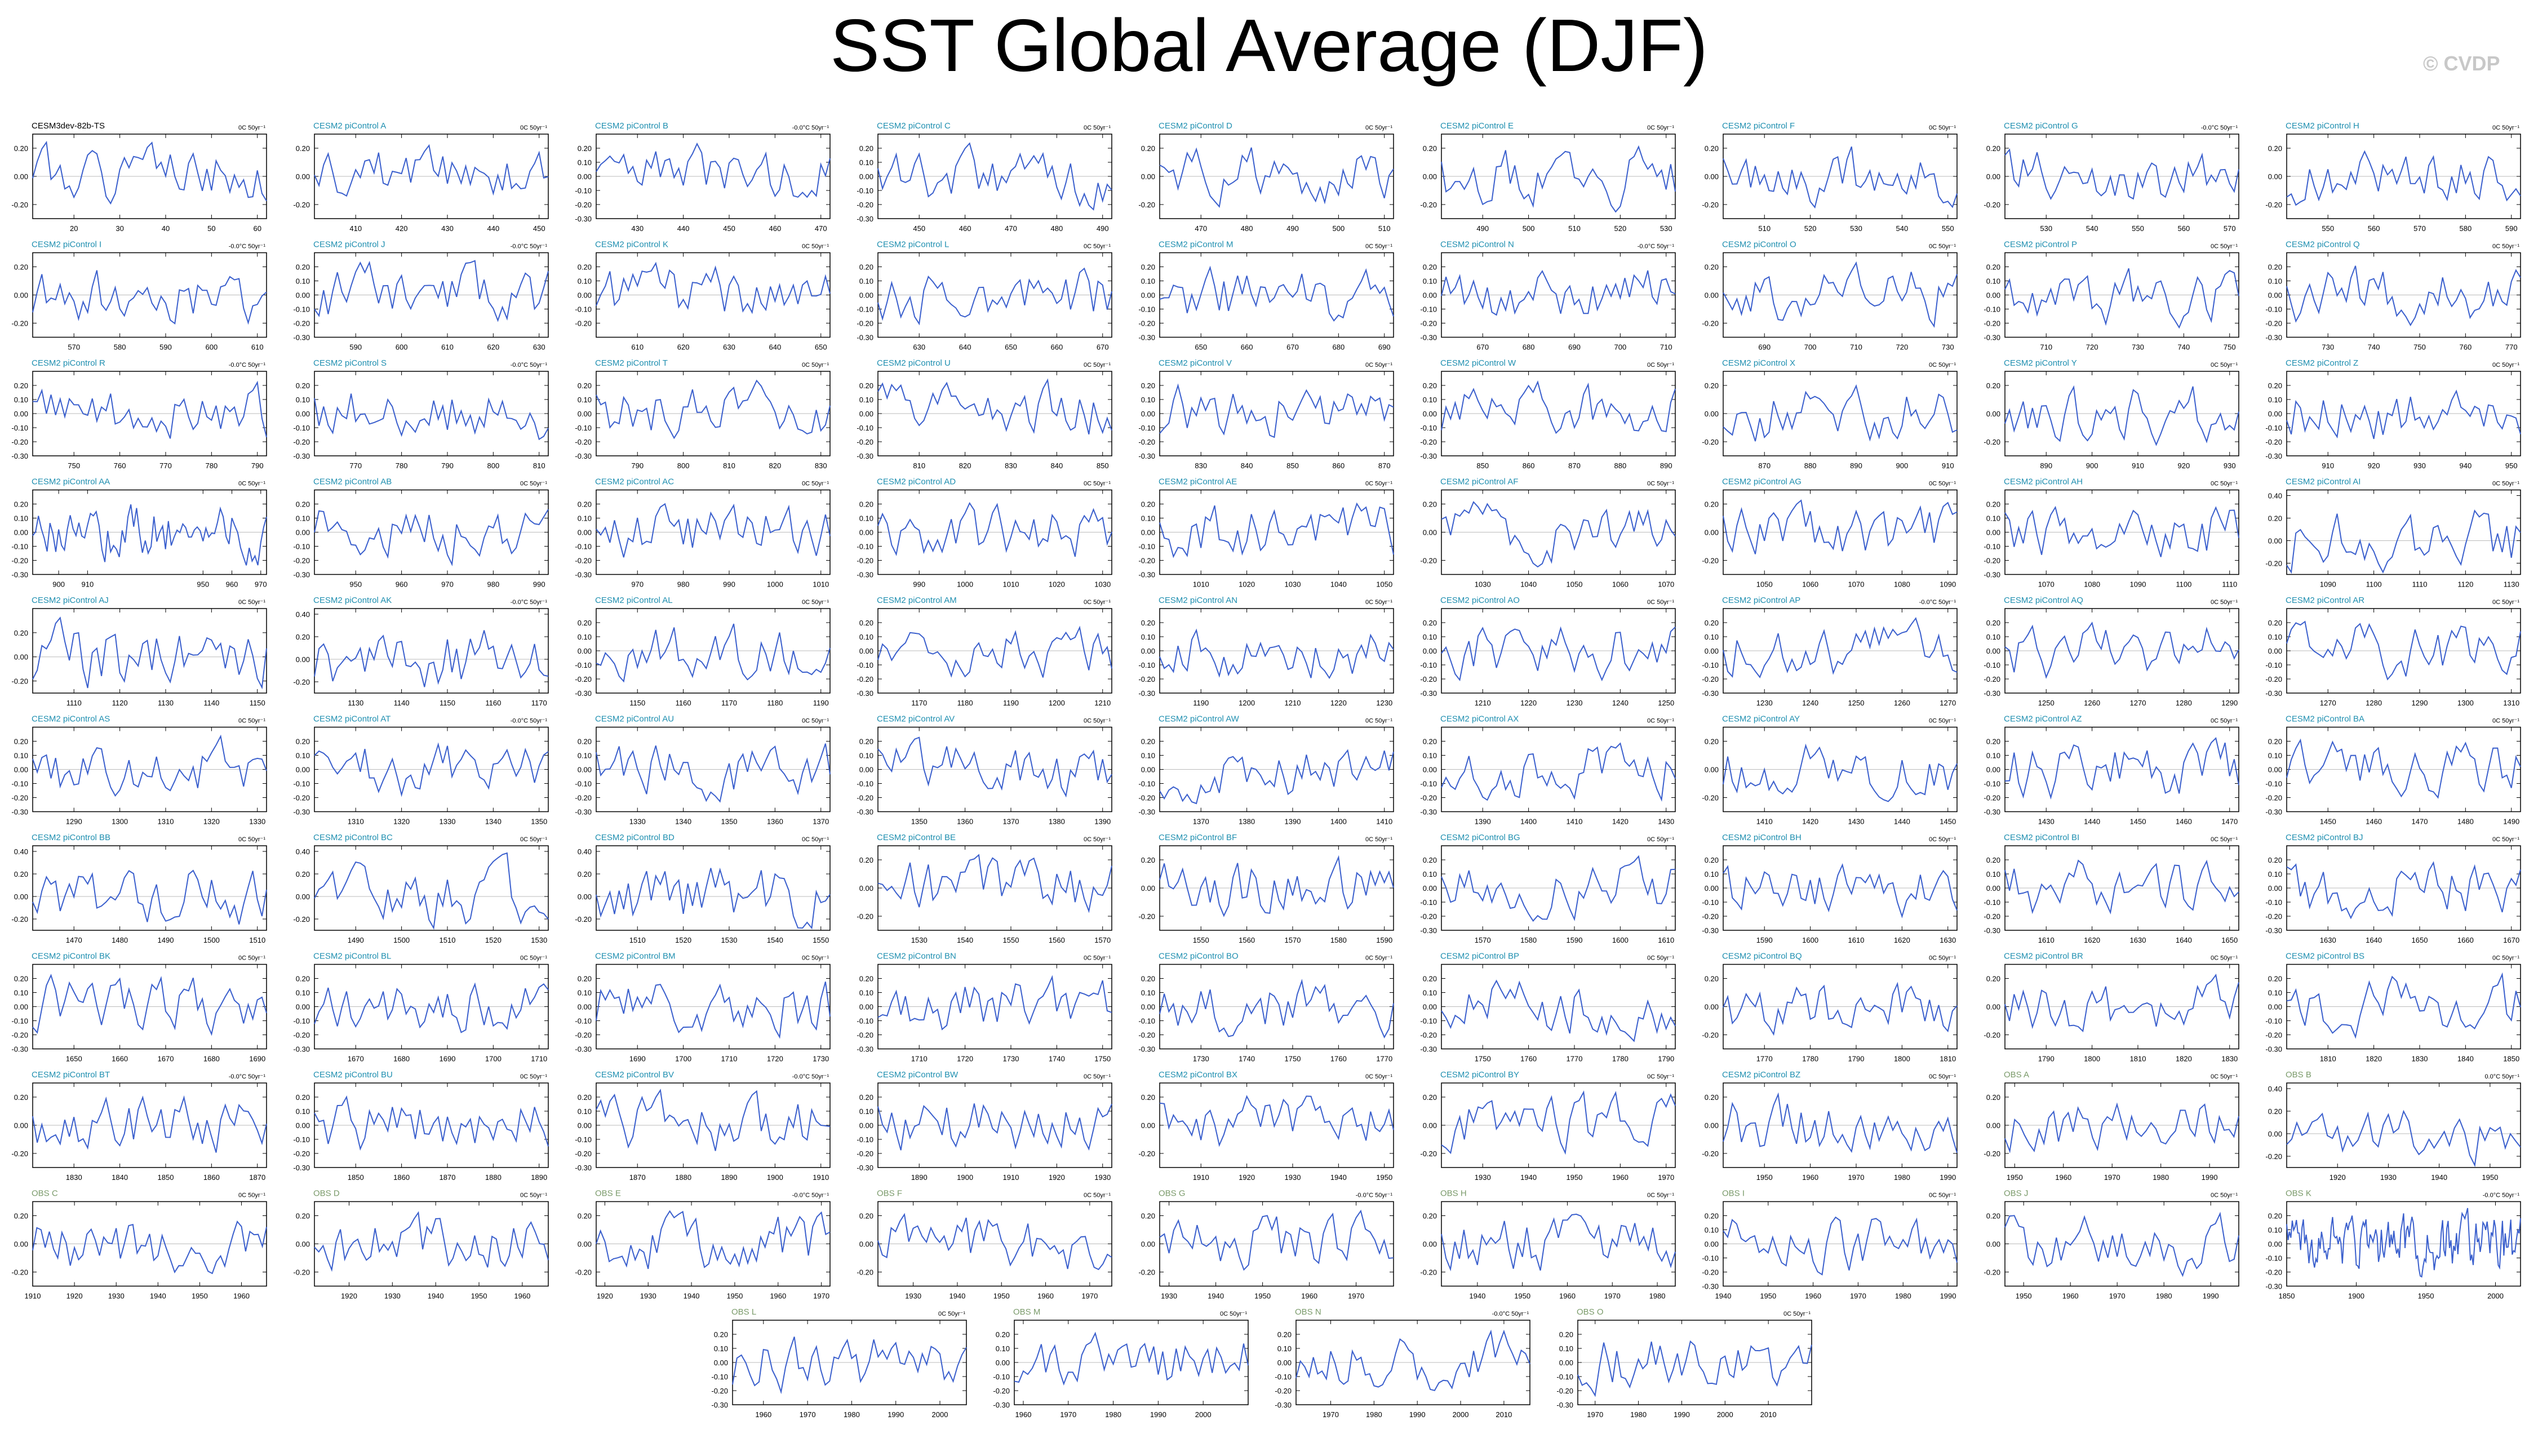 The image size is (2538, 1456). I want to click on x-tick-label: 1860, so click(401, 1177).